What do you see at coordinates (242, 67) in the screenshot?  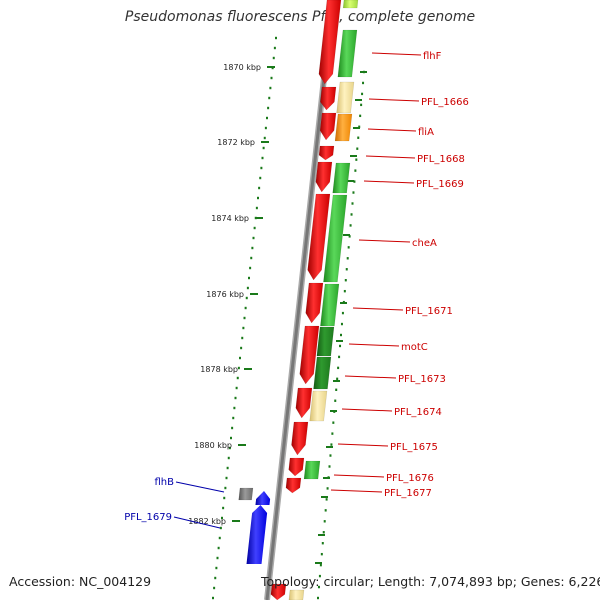 I see `scale-tick-label: 1870 kbp` at bounding box center [242, 67].